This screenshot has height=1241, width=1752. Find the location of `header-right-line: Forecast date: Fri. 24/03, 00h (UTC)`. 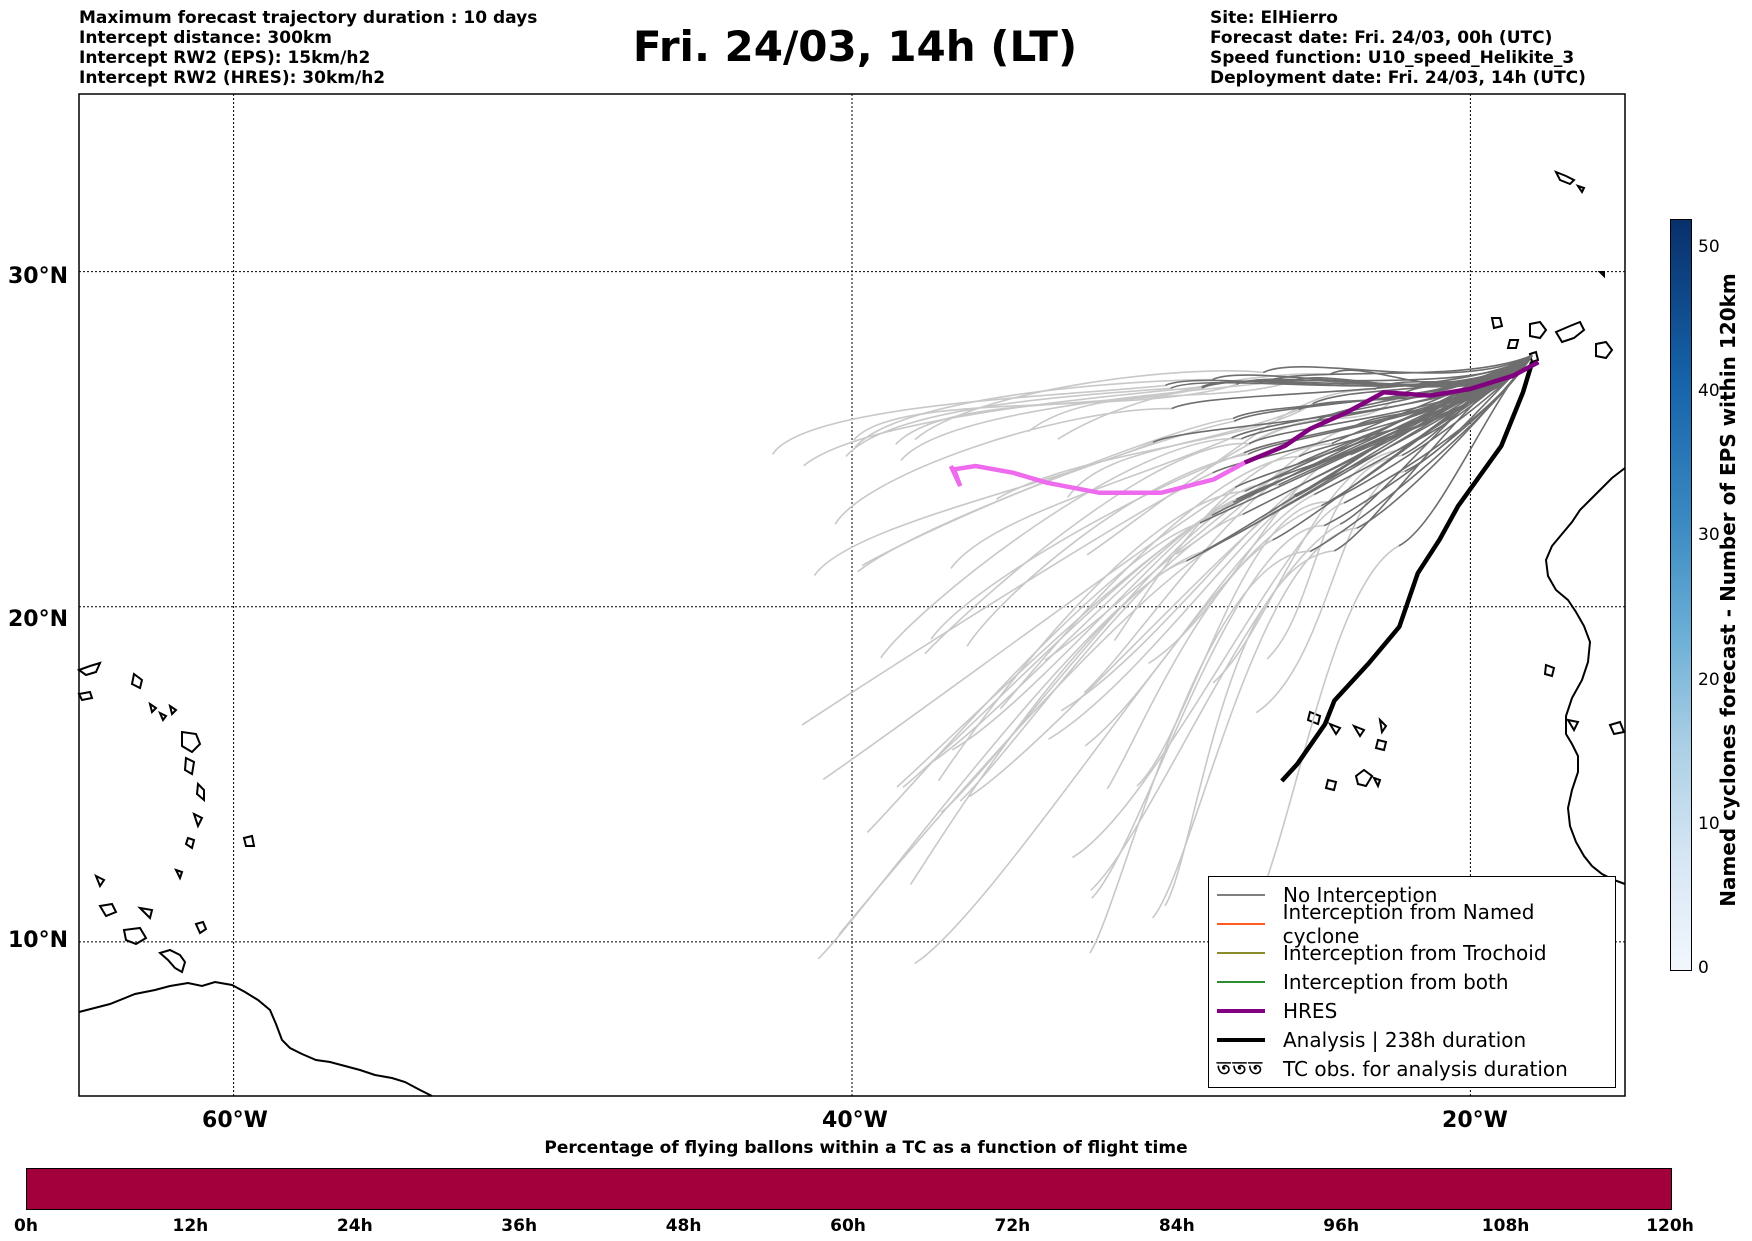

header-right-line: Forecast date: Fri. 24/03, 00h (UTC) is located at coordinates (1381, 38).